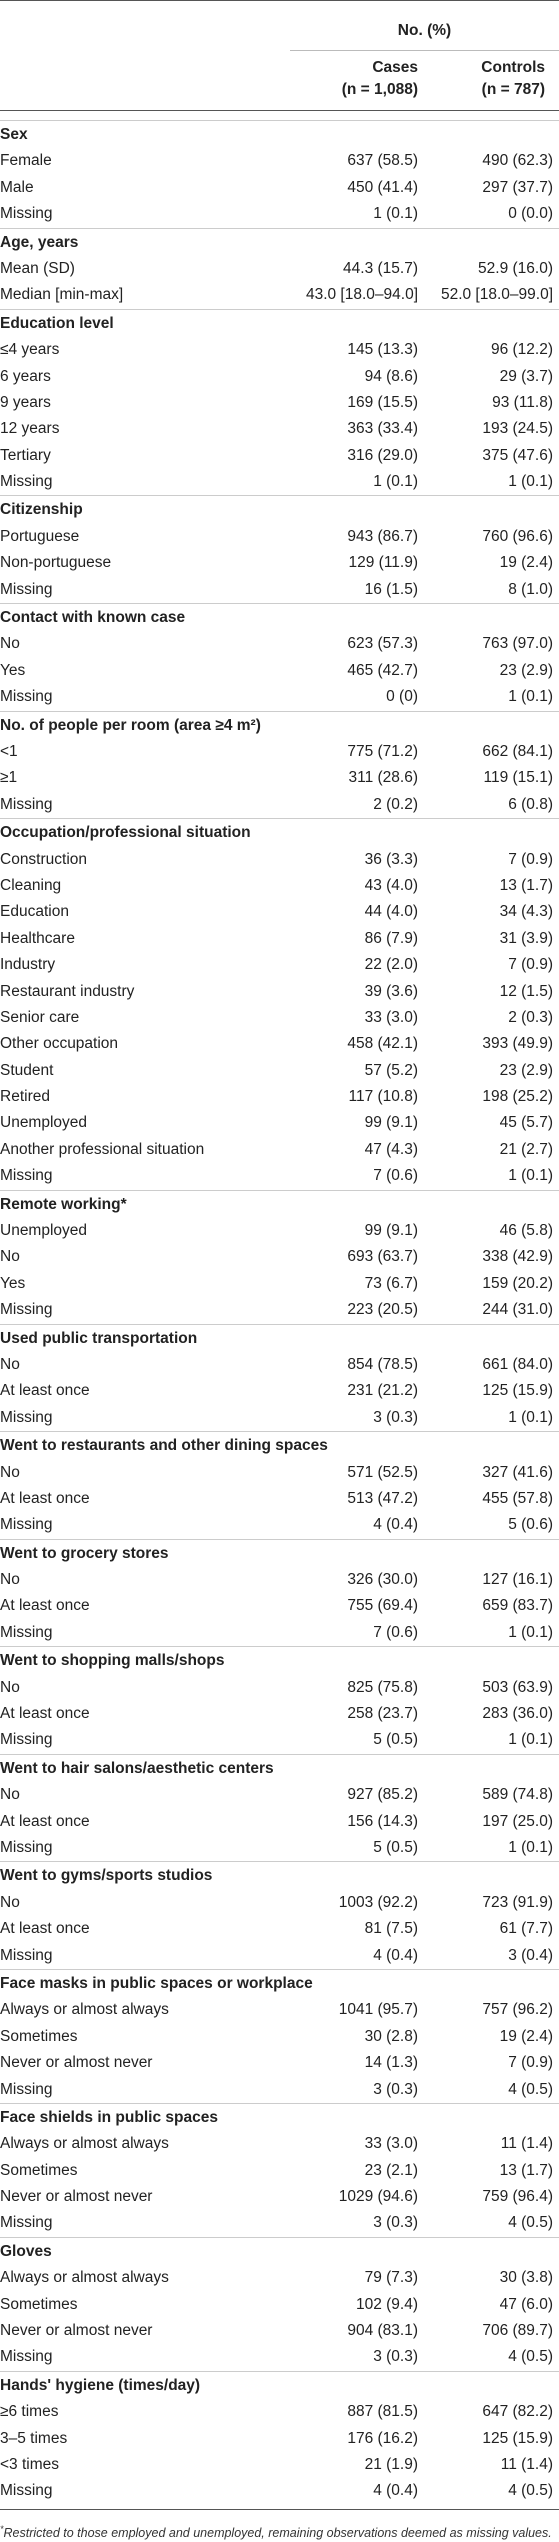 The width and height of the screenshot is (559, 2542). I want to click on controls-value: 297 (37.7), so click(517, 187).